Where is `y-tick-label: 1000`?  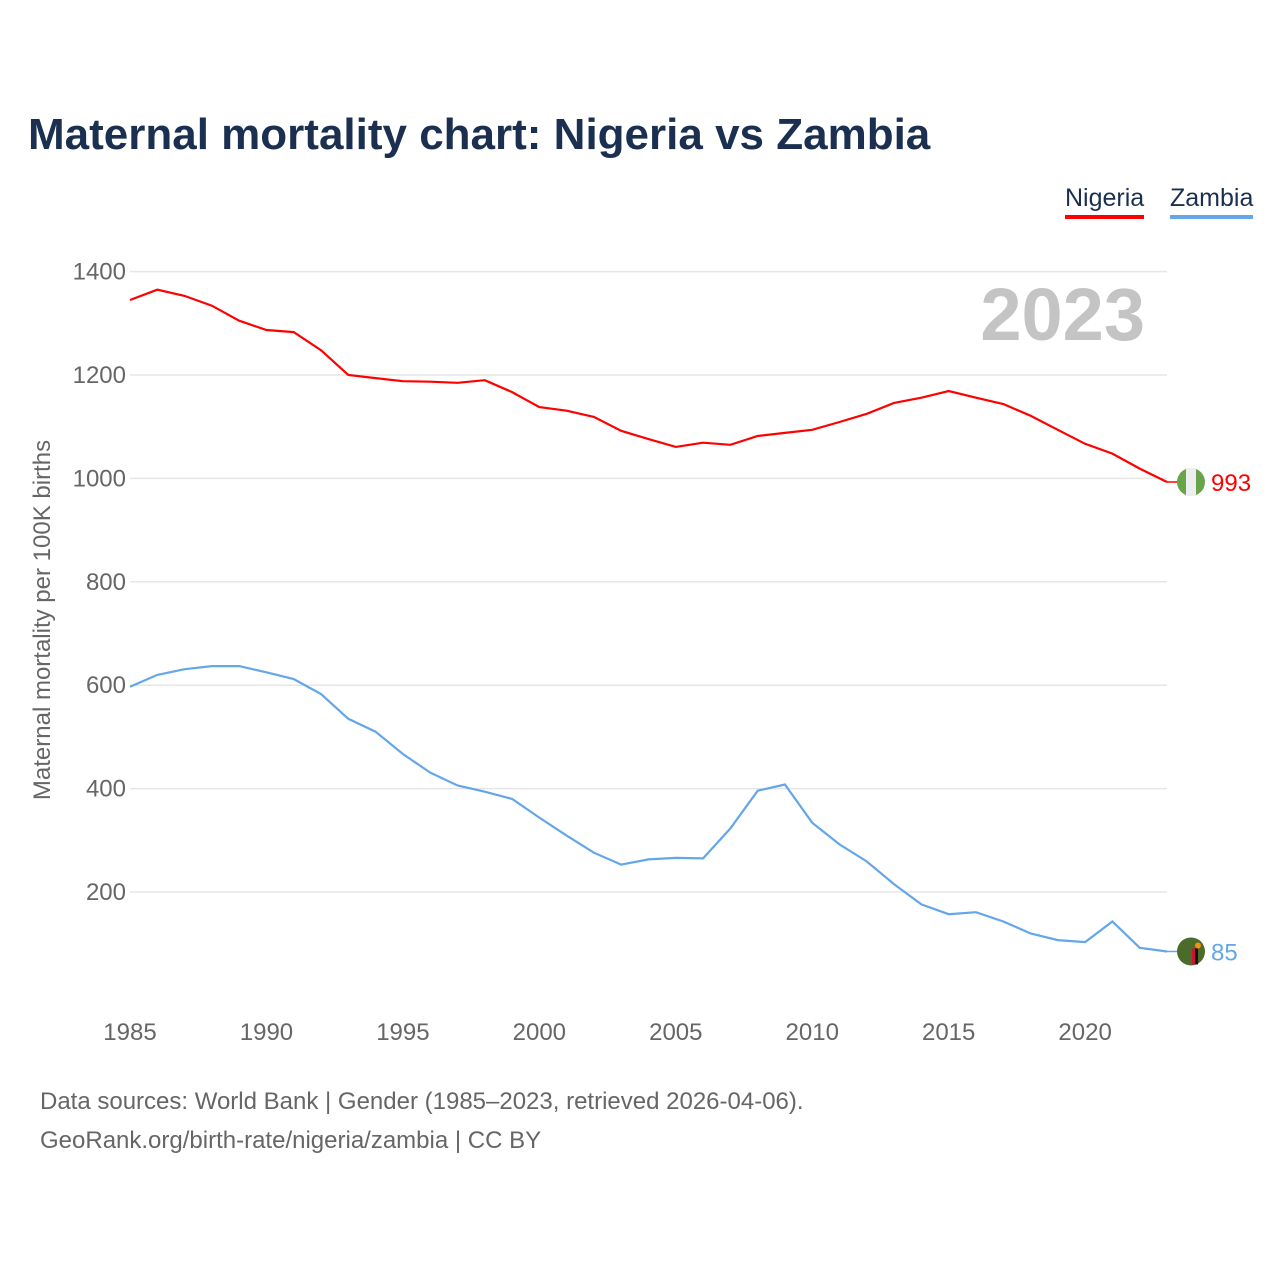
y-tick-label: 1000 is located at coordinates (99, 478).